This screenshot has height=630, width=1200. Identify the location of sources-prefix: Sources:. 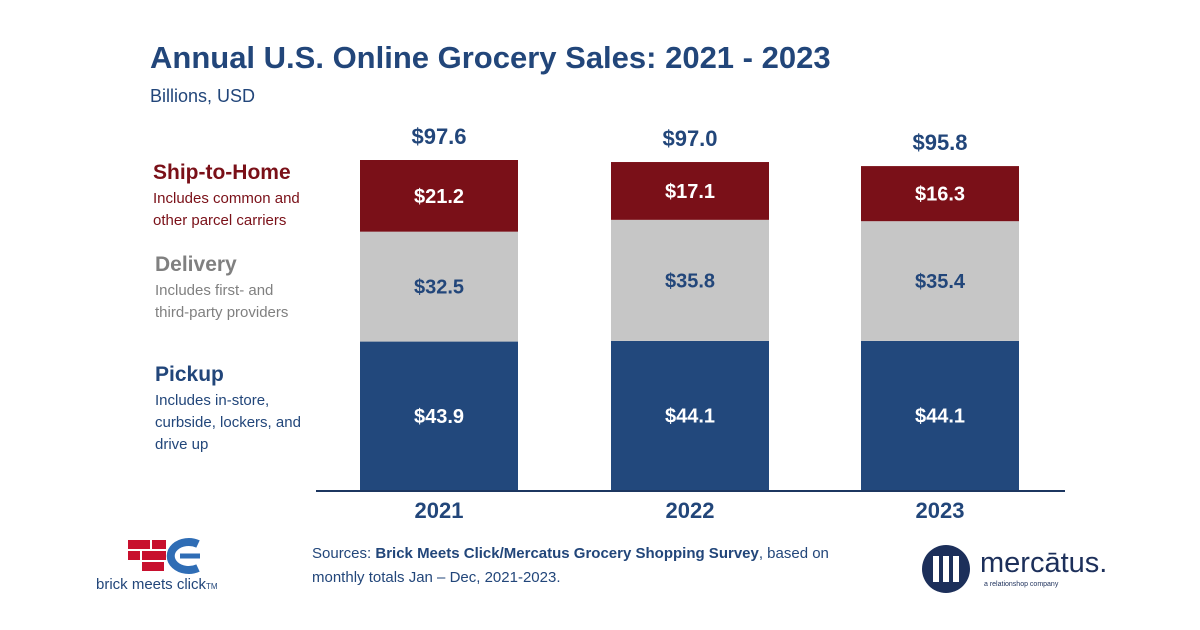
(344, 553).